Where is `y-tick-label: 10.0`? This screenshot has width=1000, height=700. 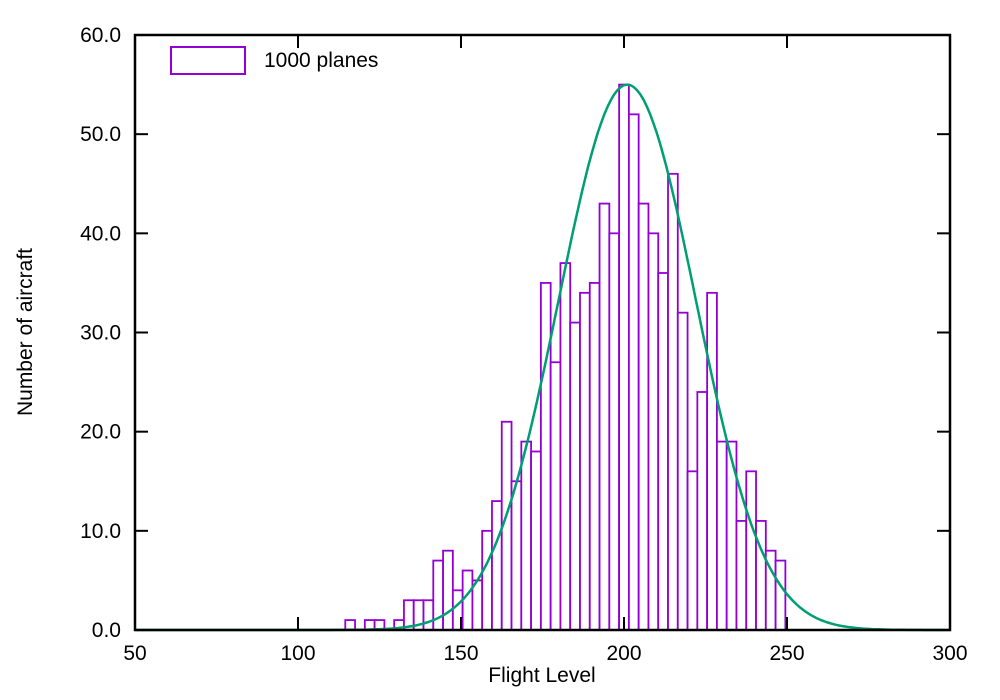 y-tick-label: 10.0 is located at coordinates (100, 531).